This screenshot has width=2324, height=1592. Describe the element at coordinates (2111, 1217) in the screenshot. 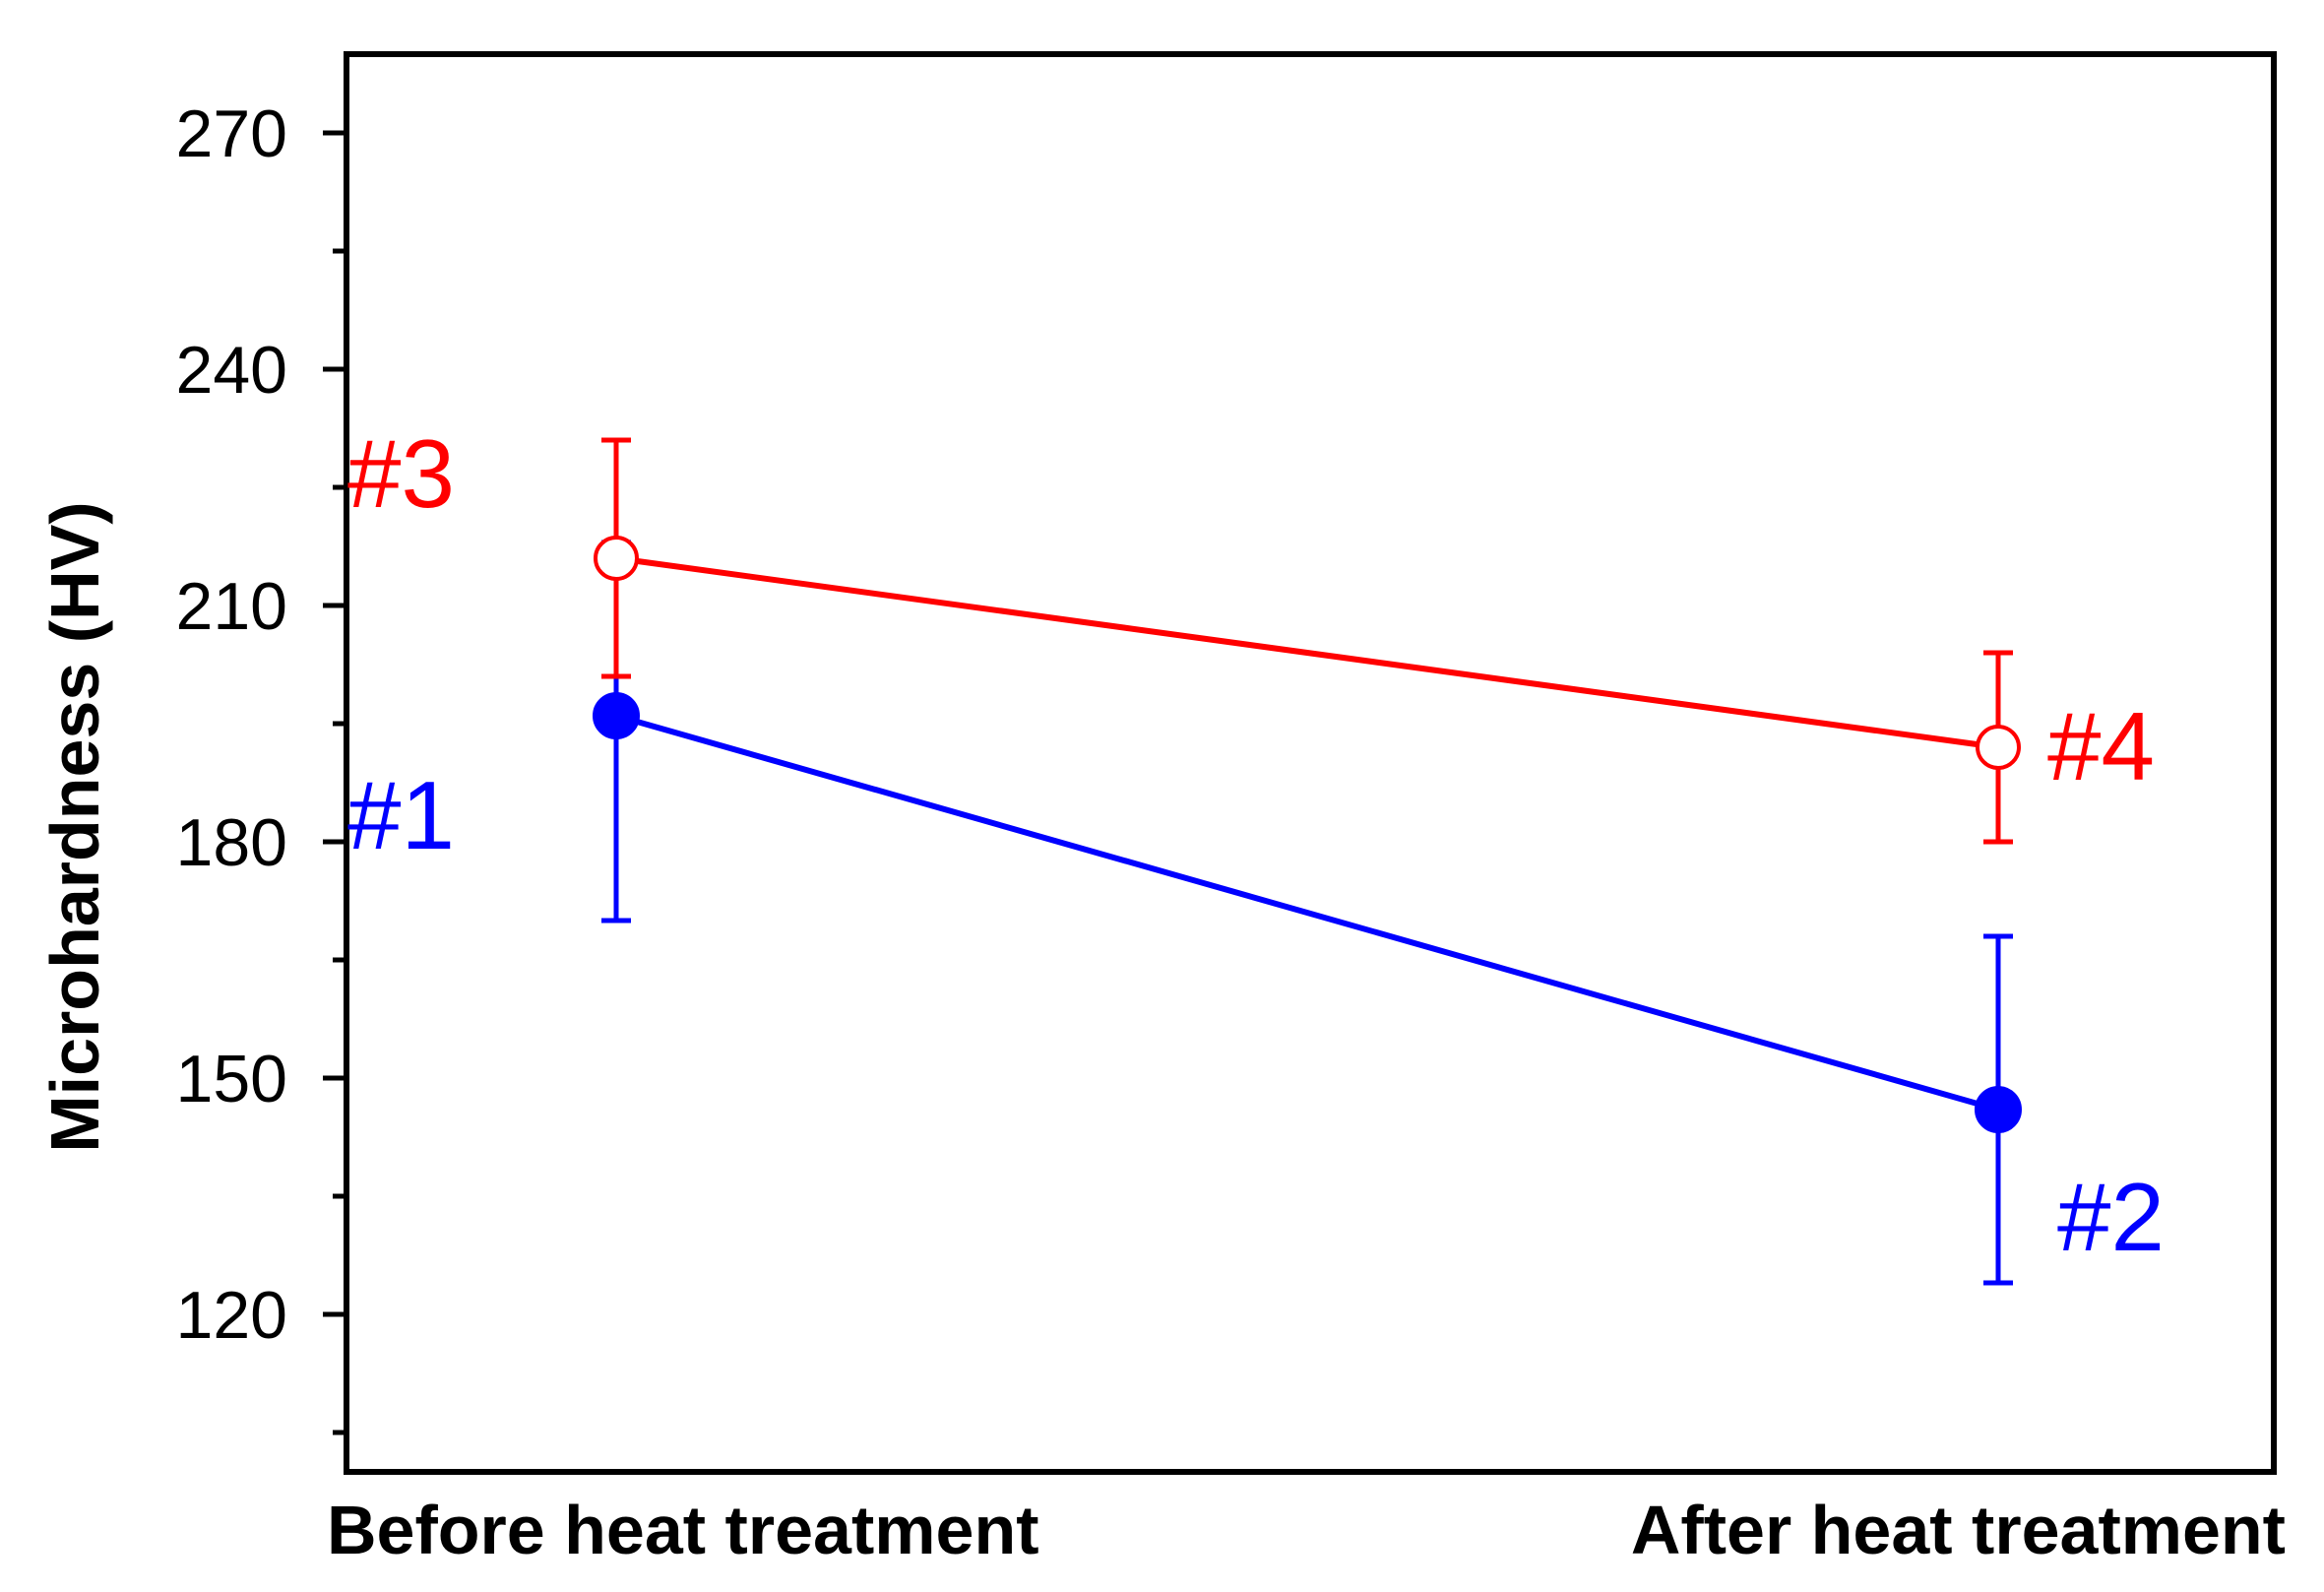

I see `point-label: #2` at that location.